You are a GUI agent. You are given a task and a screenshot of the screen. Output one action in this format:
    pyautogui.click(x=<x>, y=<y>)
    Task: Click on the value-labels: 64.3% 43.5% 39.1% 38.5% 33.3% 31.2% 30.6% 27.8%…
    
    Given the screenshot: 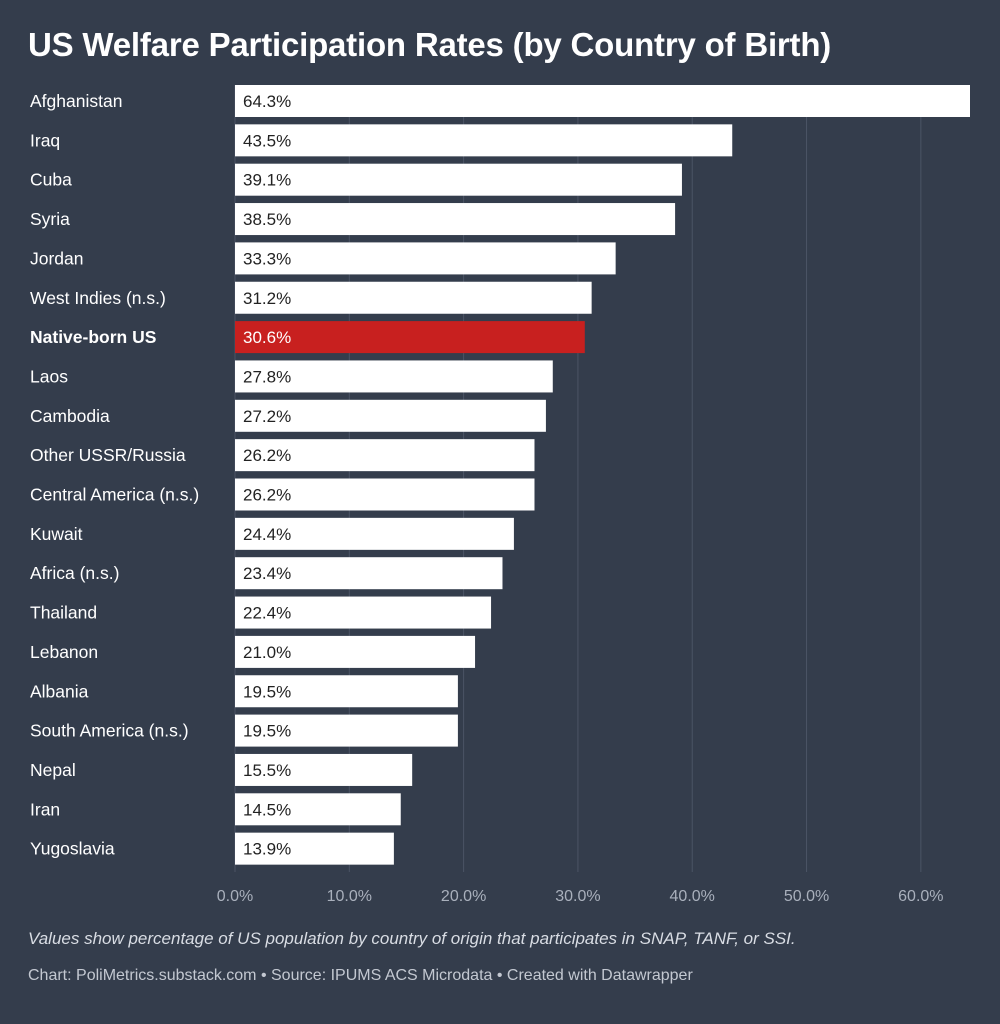 What is the action you would take?
    pyautogui.click(x=267, y=475)
    